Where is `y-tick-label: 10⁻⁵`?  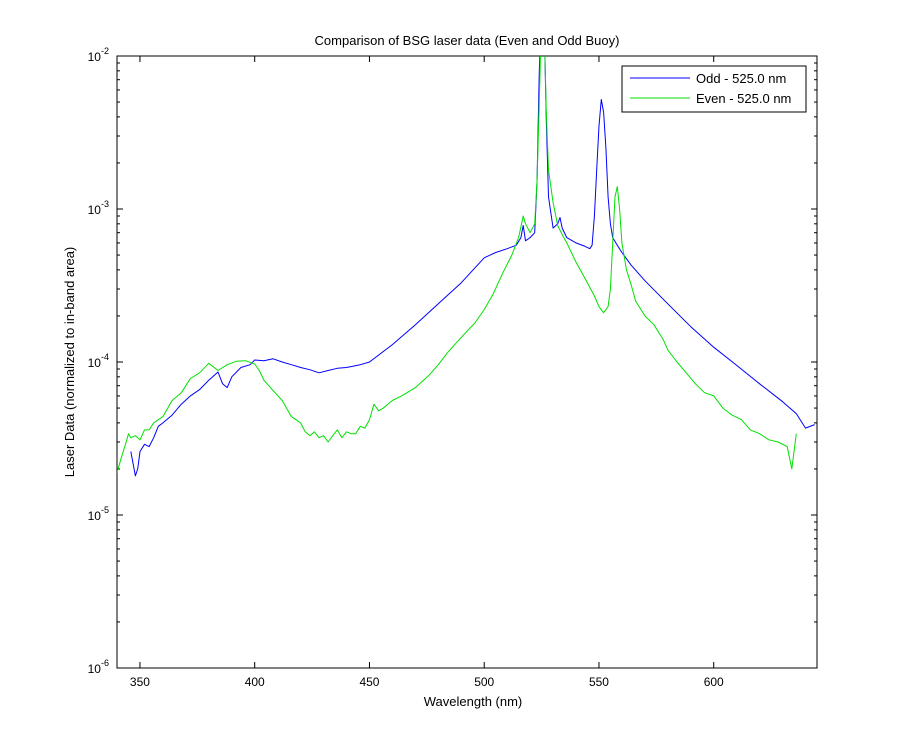
y-tick-label: 10⁻⁵ is located at coordinates (98, 514).